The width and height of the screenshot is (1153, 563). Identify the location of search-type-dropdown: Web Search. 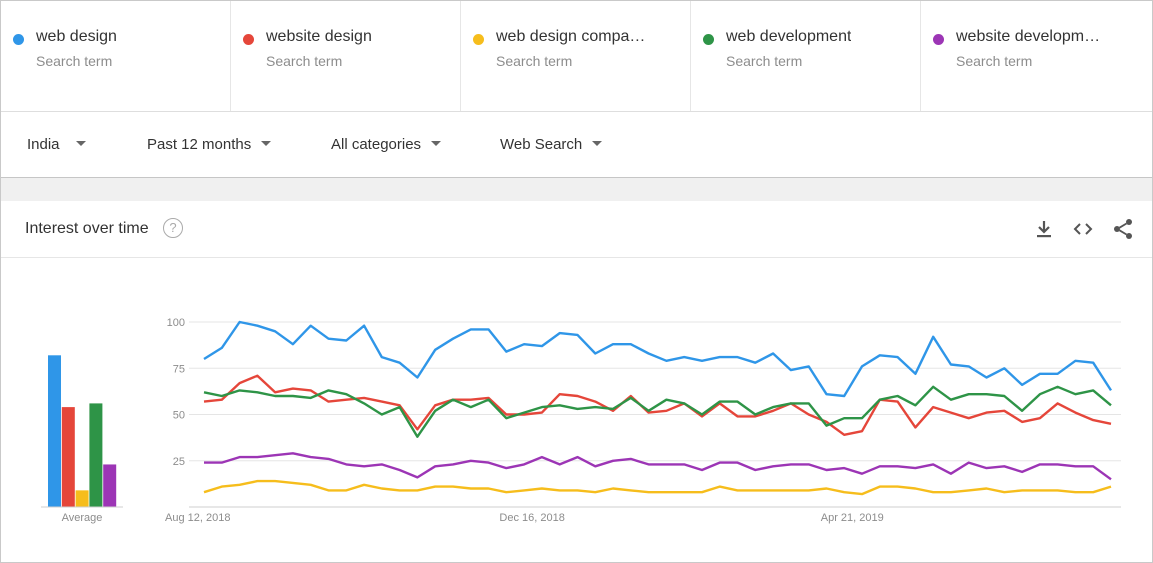
(551, 144).